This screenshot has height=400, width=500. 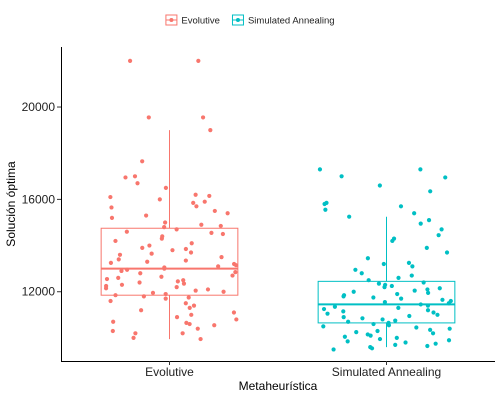 What do you see at coordinates (39, 199) in the screenshot?
I see `y-tick-label: 16000` at bounding box center [39, 199].